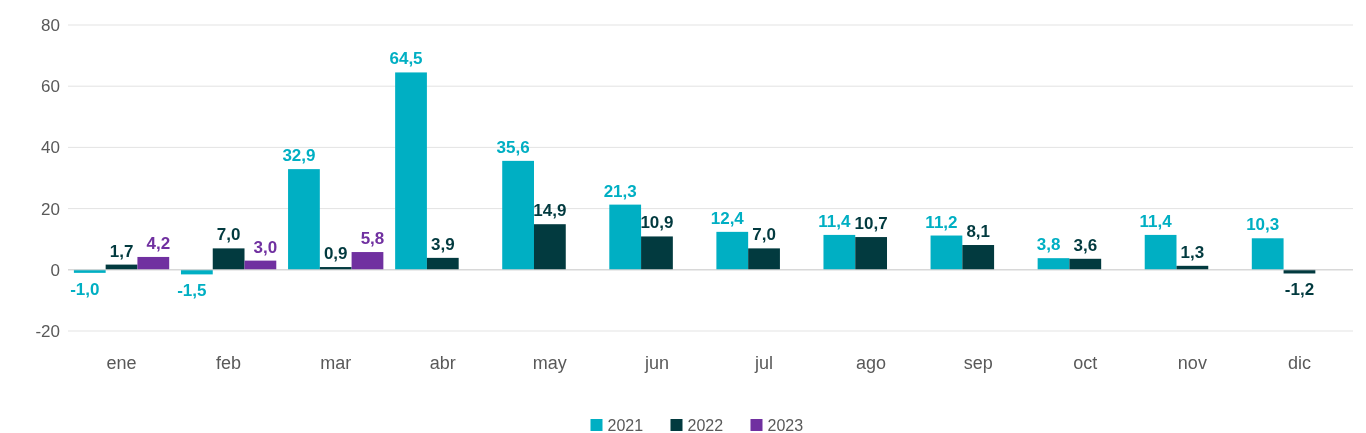  What do you see at coordinates (265, 247) in the screenshot?
I see `data-label: 3,0` at bounding box center [265, 247].